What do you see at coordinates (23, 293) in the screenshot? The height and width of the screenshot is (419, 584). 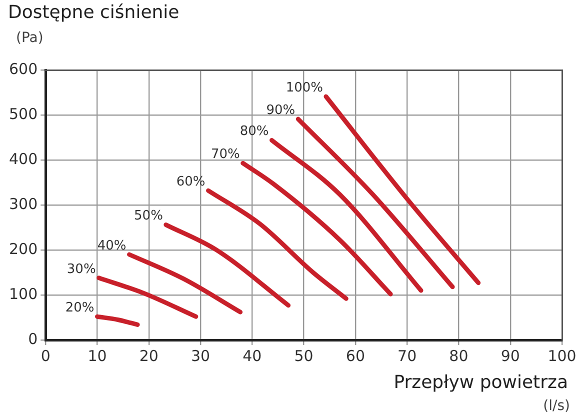 I see `y-tick-label: 100` at bounding box center [23, 293].